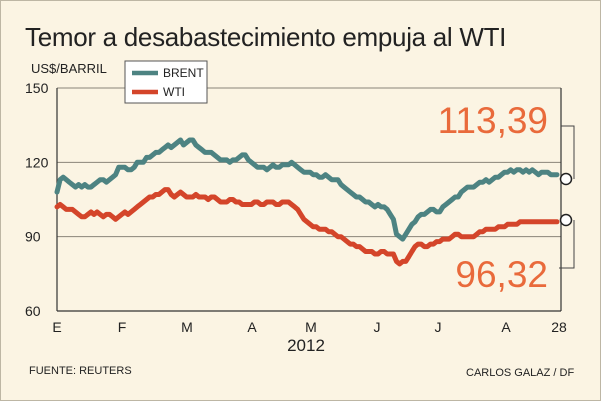 This screenshot has height=401, width=601. What do you see at coordinates (174, 92) in the screenshot?
I see `legend-label-wti: WTI` at bounding box center [174, 92].